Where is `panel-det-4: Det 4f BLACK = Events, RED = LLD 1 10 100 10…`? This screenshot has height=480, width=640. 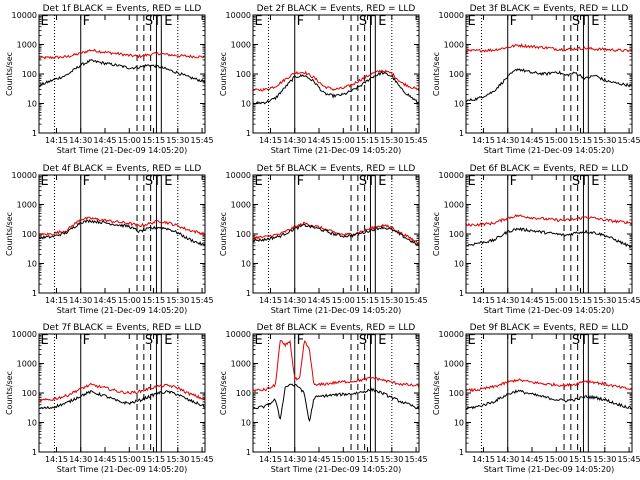
panel-det-4: Det 4f BLACK = Events, RED = LLD 1 10 100 10… is located at coordinates (109, 239).